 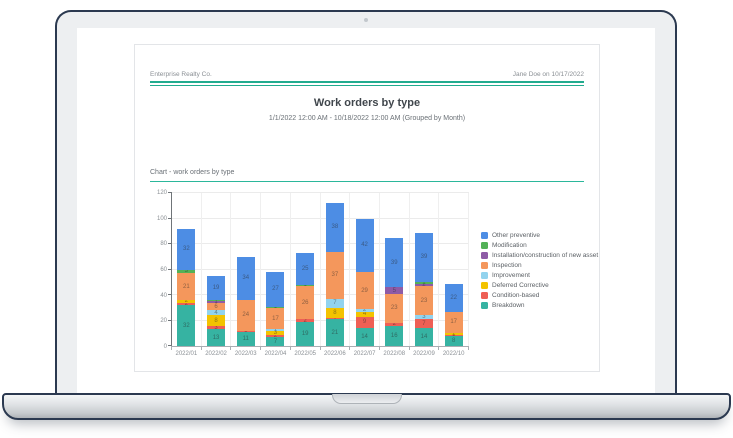 What do you see at coordinates (163, 270) in the screenshot?
I see `y-axis-tick-label: 60` at bounding box center [163, 270].